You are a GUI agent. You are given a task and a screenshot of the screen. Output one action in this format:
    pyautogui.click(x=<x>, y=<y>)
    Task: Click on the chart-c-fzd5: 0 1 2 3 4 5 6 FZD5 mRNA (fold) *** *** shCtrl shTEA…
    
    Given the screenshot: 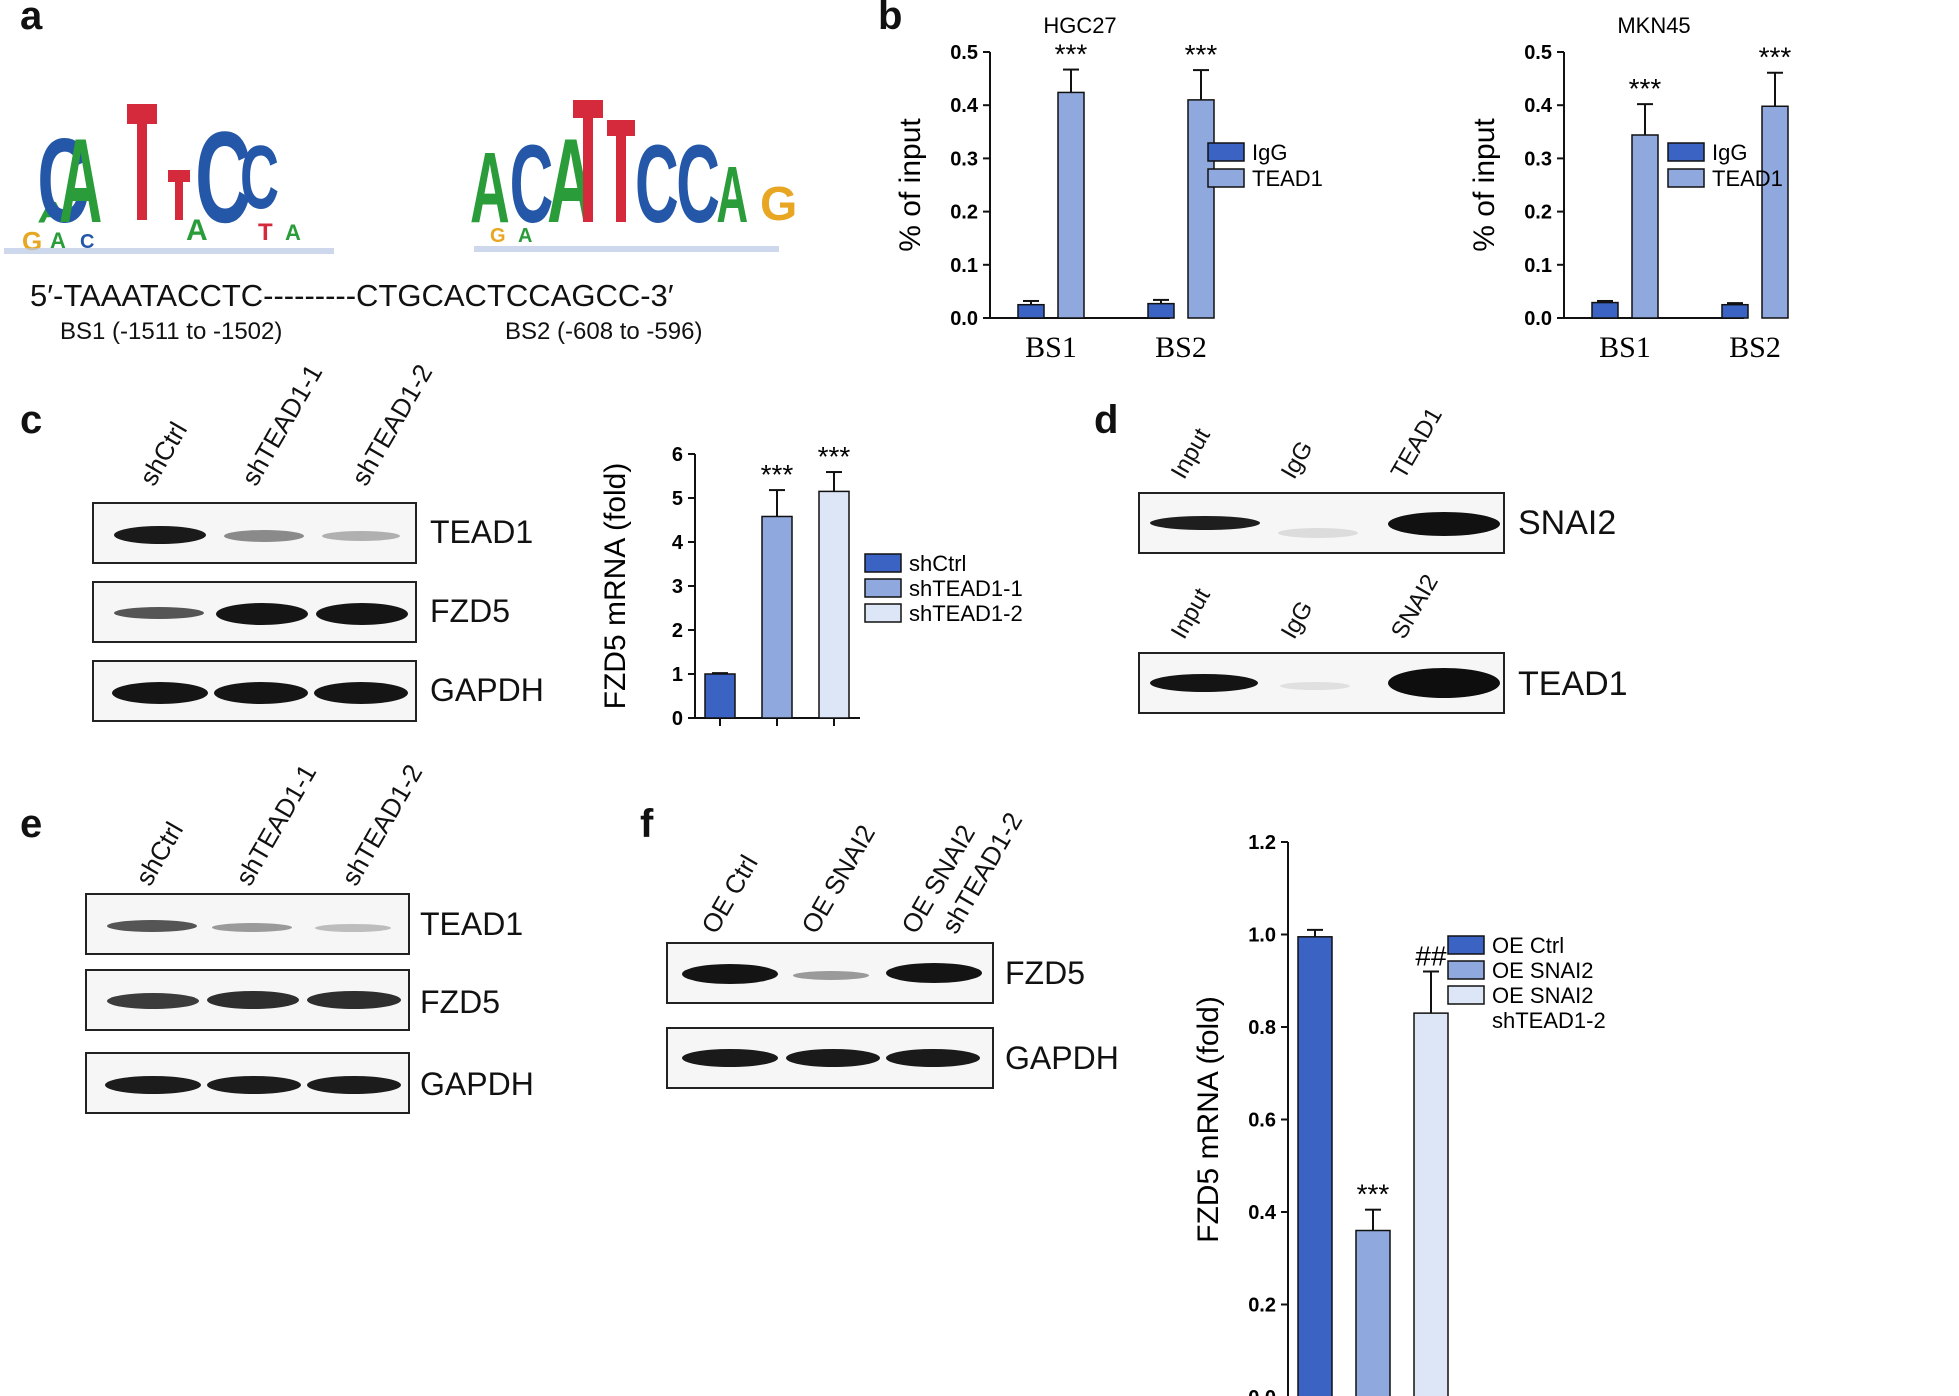 What is the action you would take?
    pyautogui.click(x=820, y=585)
    